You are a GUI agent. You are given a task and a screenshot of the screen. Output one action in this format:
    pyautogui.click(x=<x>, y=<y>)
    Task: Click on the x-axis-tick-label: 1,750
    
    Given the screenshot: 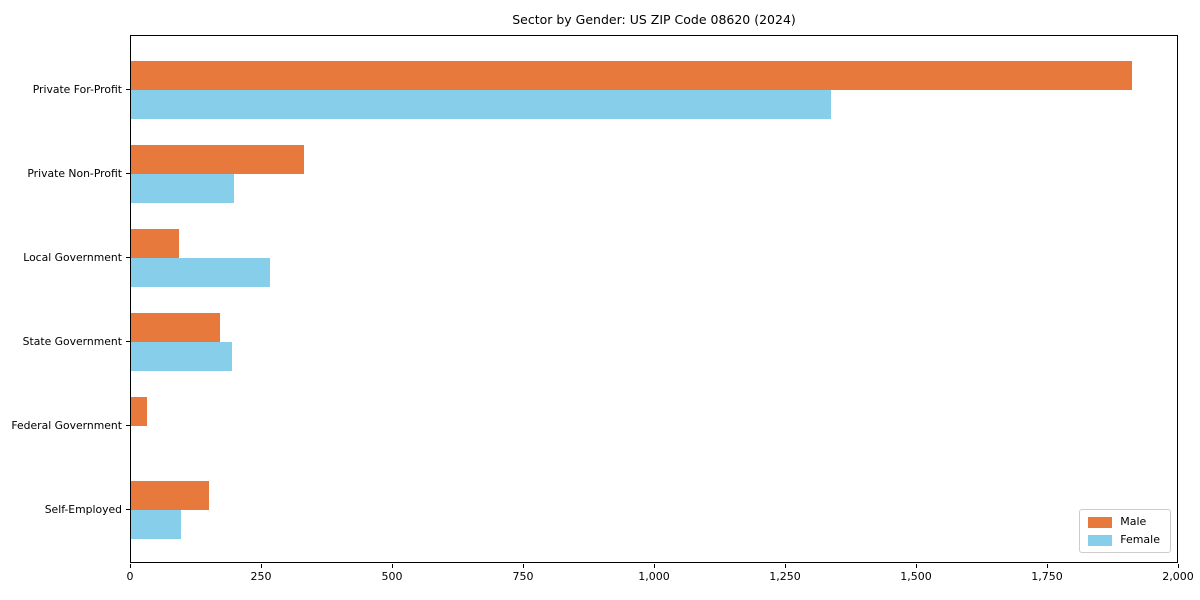 What is the action you would take?
    pyautogui.click(x=1047, y=576)
    